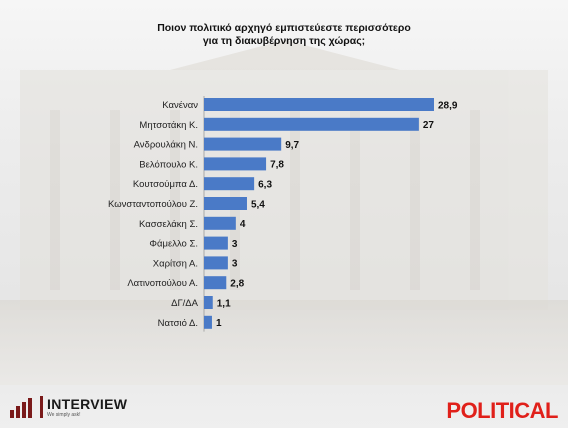  I want to click on category-label: Κωνσταντοπούλου Ζ., so click(153, 204).